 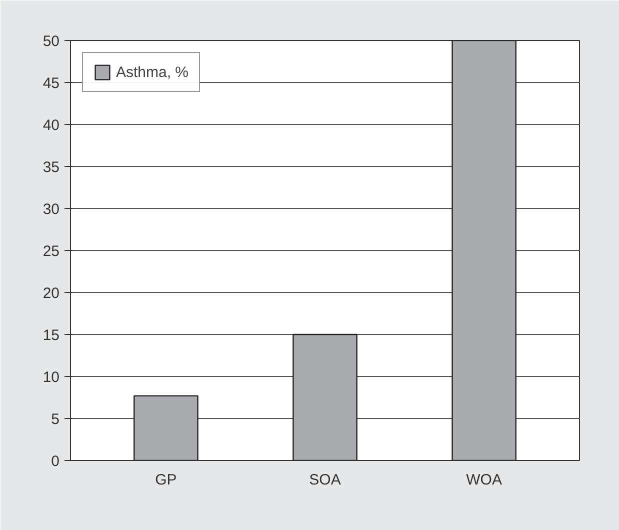 I want to click on y-tick-label: 10, so click(x=51, y=377).